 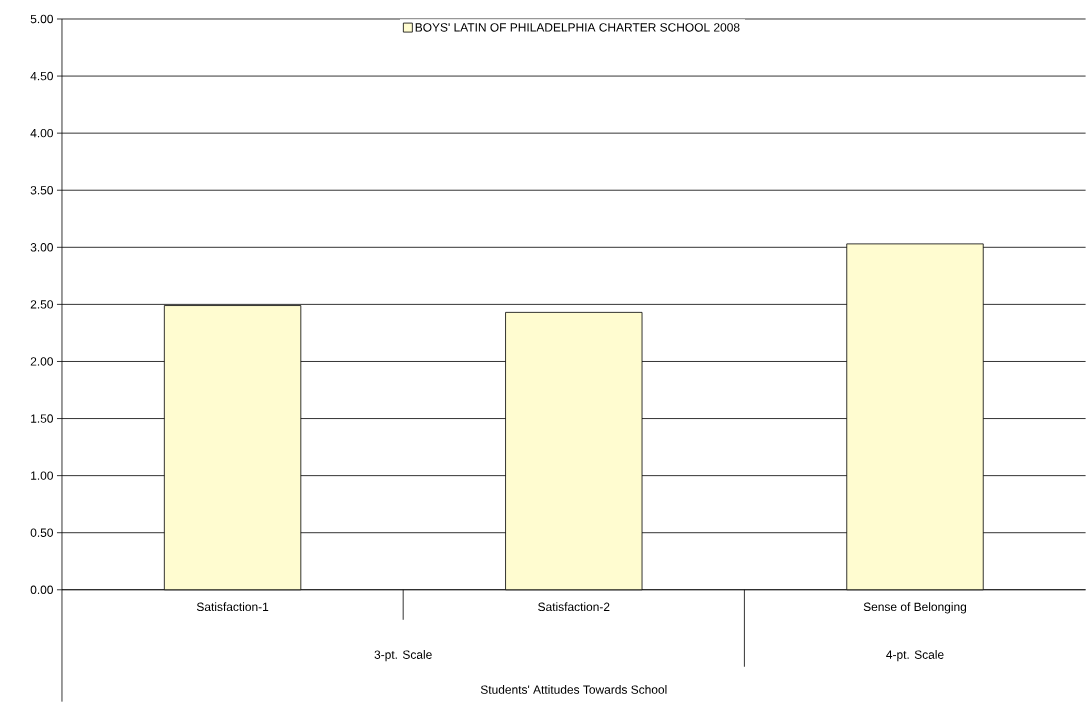 What do you see at coordinates (915, 608) in the screenshot?
I see `x-tick-label: Sense of Belonging` at bounding box center [915, 608].